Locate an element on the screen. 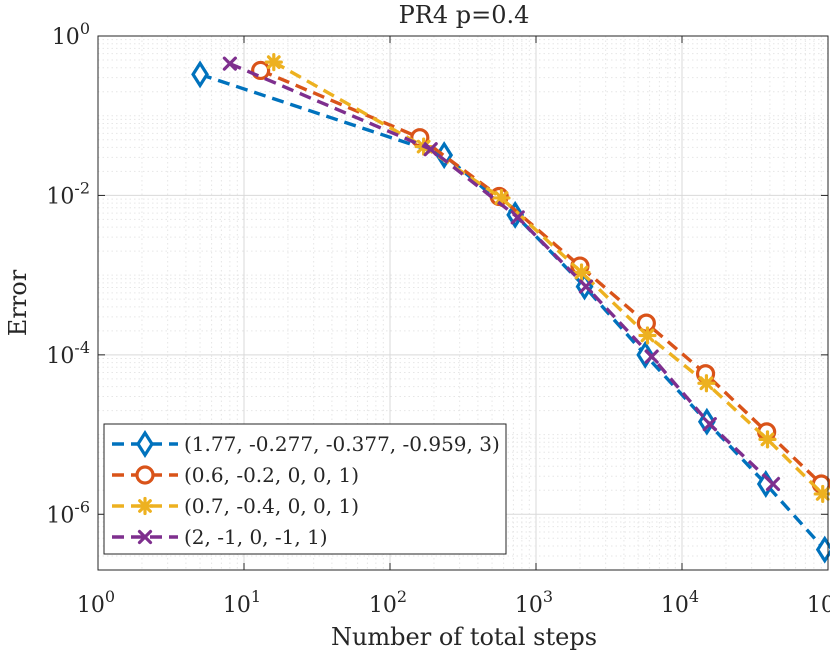  x-tick-label: 10⁰ is located at coordinates (96, 602).